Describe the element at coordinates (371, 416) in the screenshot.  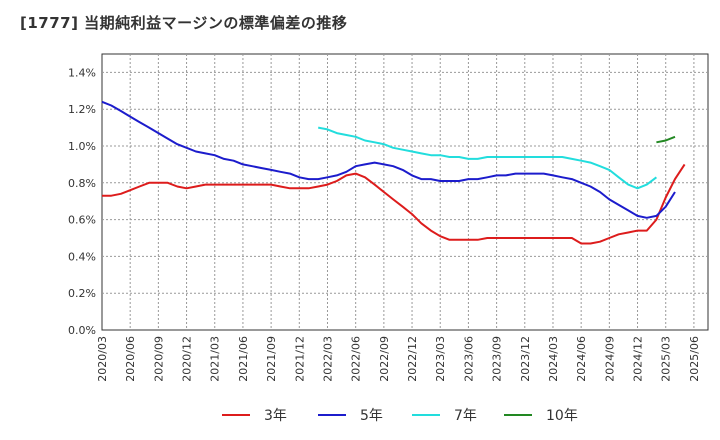
I see `legend-label: 5年` at that location.